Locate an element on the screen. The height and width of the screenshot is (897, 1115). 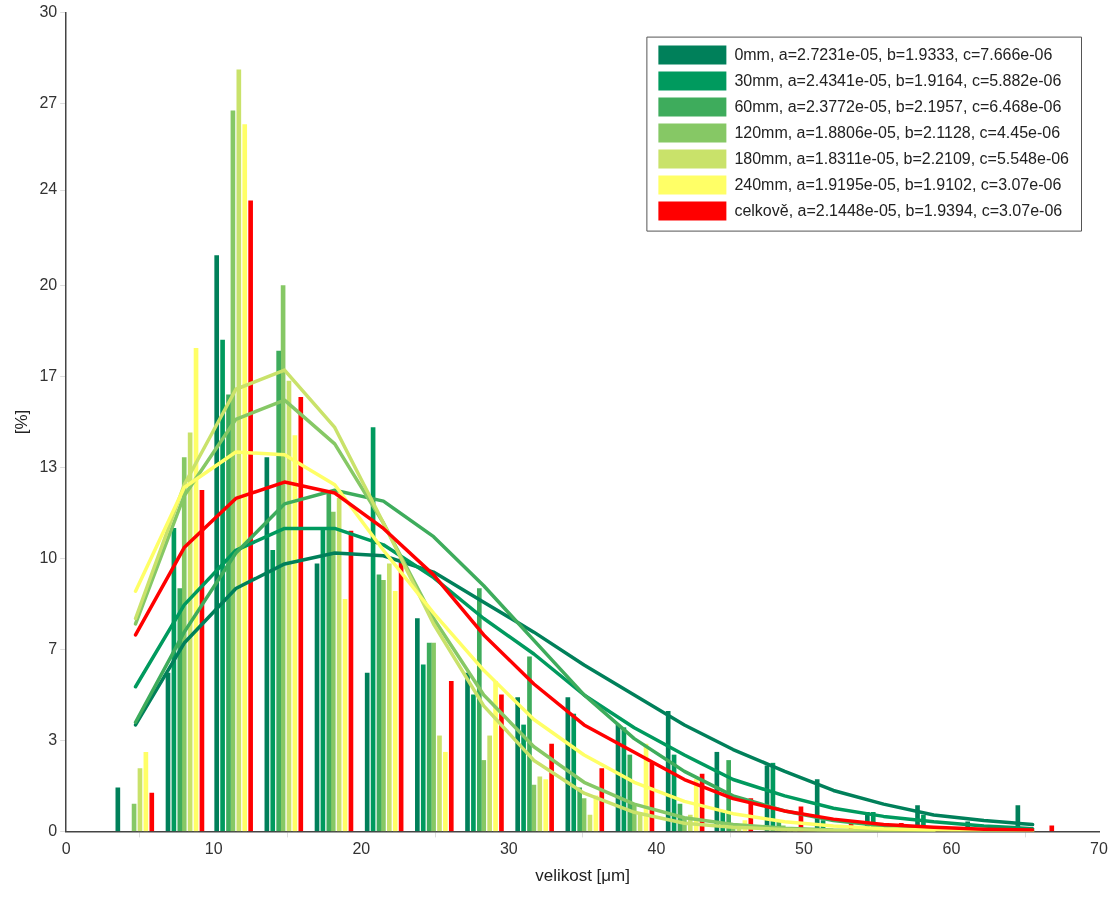
y-axis-title: [%] is located at coordinates (21, 422).